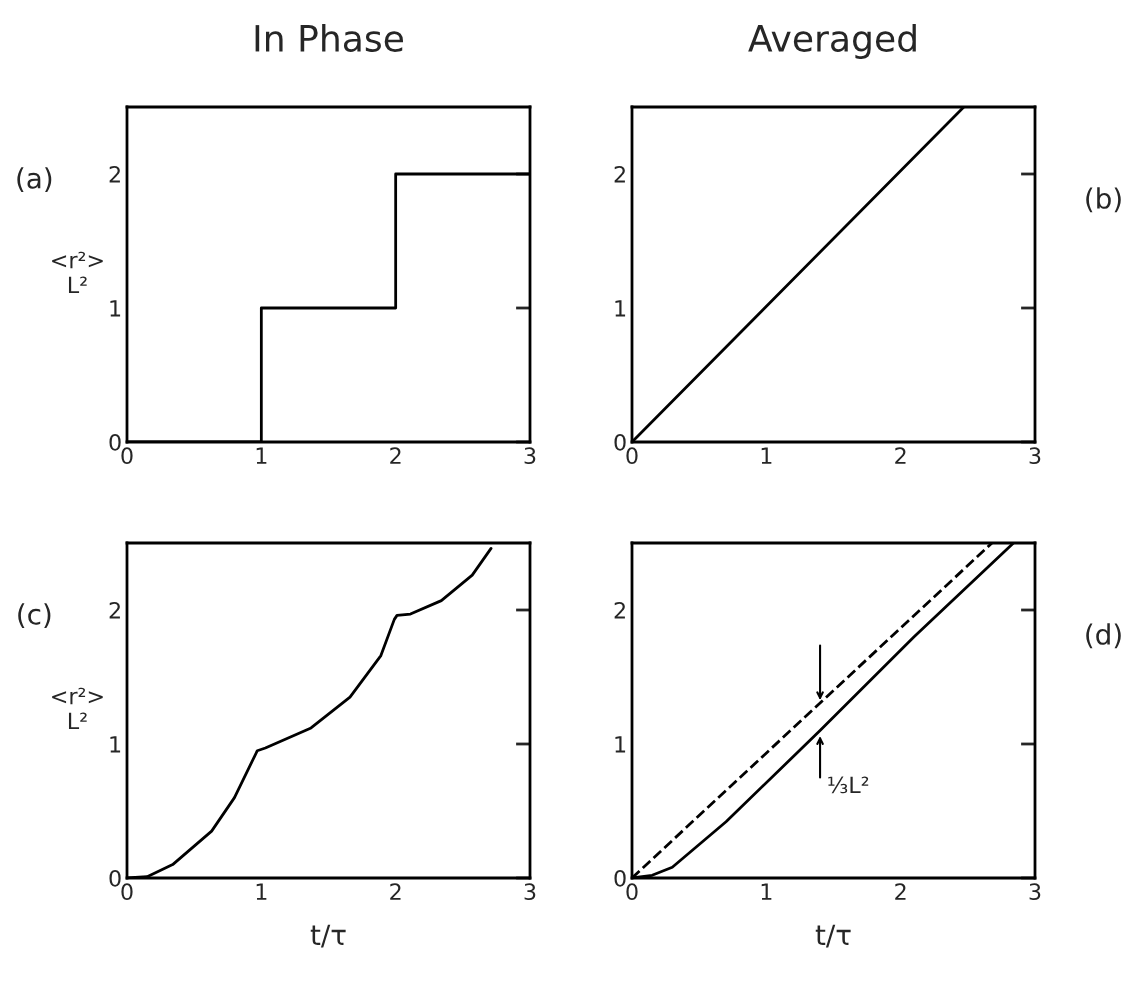 This screenshot has height=999, width=1139. Describe the element at coordinates (832, 41) in the screenshot. I see `chart-title: Averaged` at that location.